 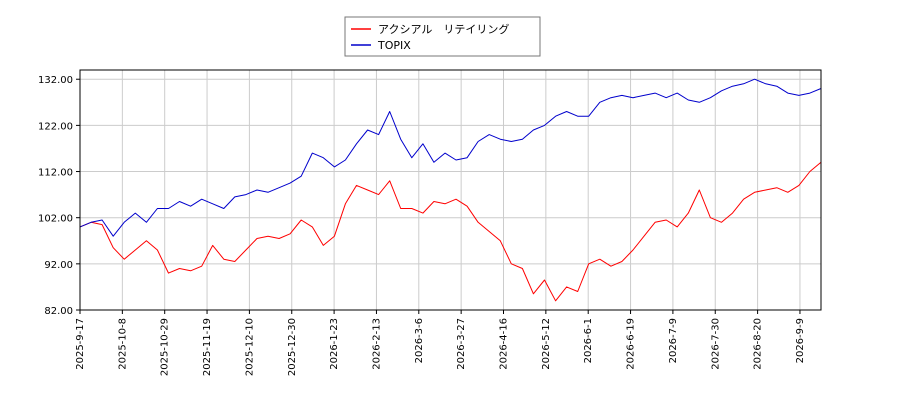 What do you see at coordinates (504, 344) in the screenshot?
I see `x-tick-label: 2026-4-16` at bounding box center [504, 344].